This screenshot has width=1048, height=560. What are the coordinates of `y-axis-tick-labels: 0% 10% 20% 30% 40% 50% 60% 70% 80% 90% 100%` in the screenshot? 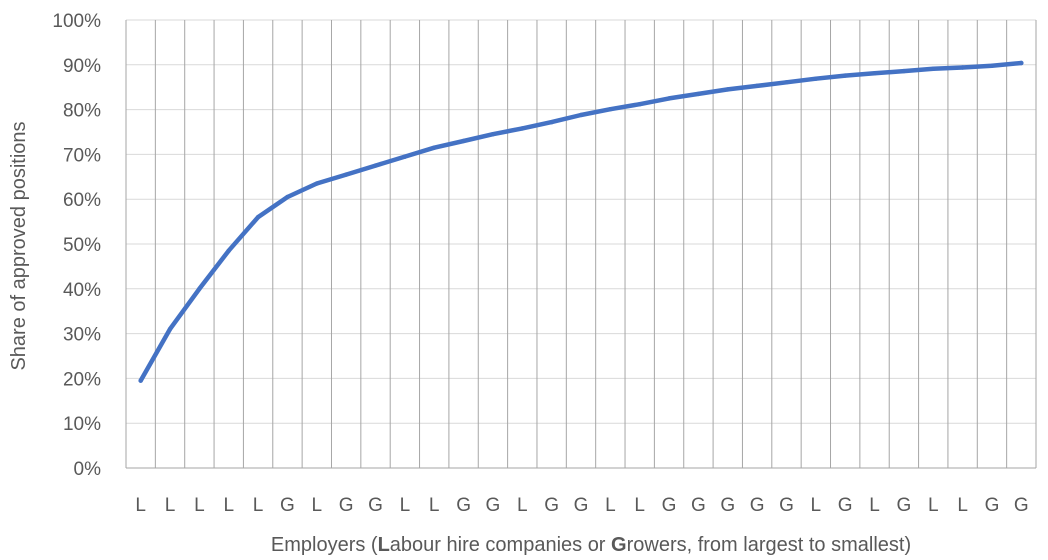 It's located at (76, 245).